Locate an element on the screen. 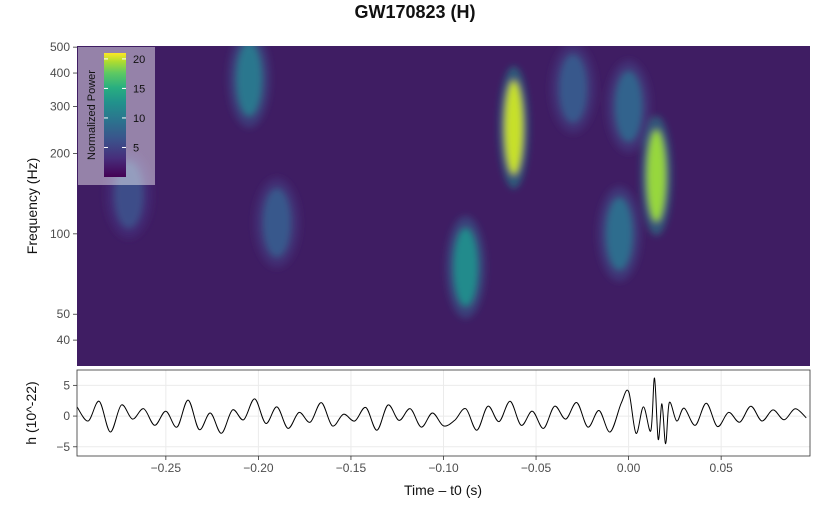 The image size is (830, 519). x-axis-label: Time – t0 (s) is located at coordinates (443, 490).